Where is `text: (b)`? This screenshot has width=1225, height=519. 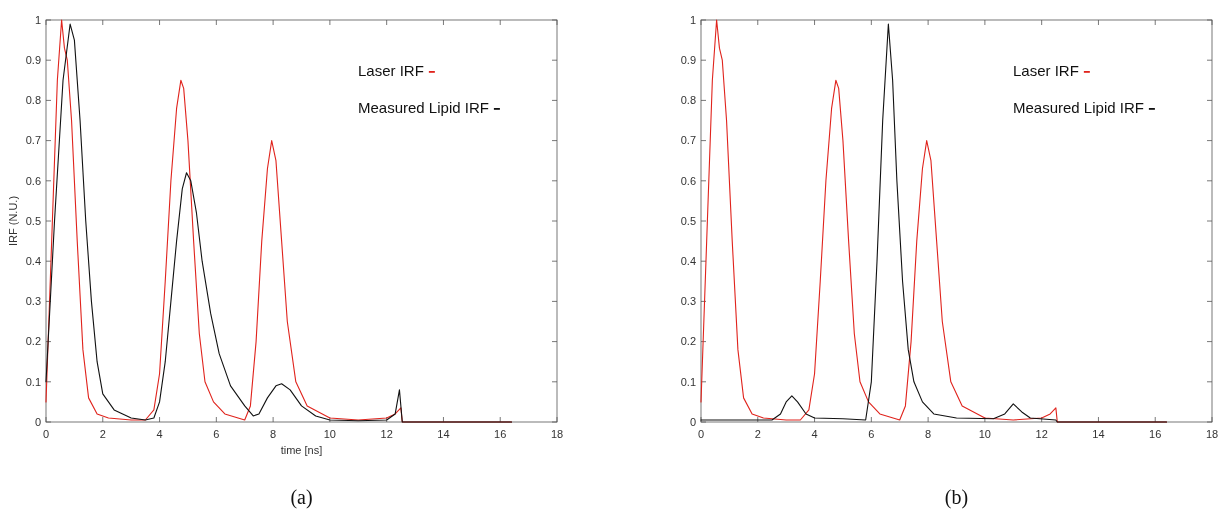 text: (b) is located at coordinates (956, 497).